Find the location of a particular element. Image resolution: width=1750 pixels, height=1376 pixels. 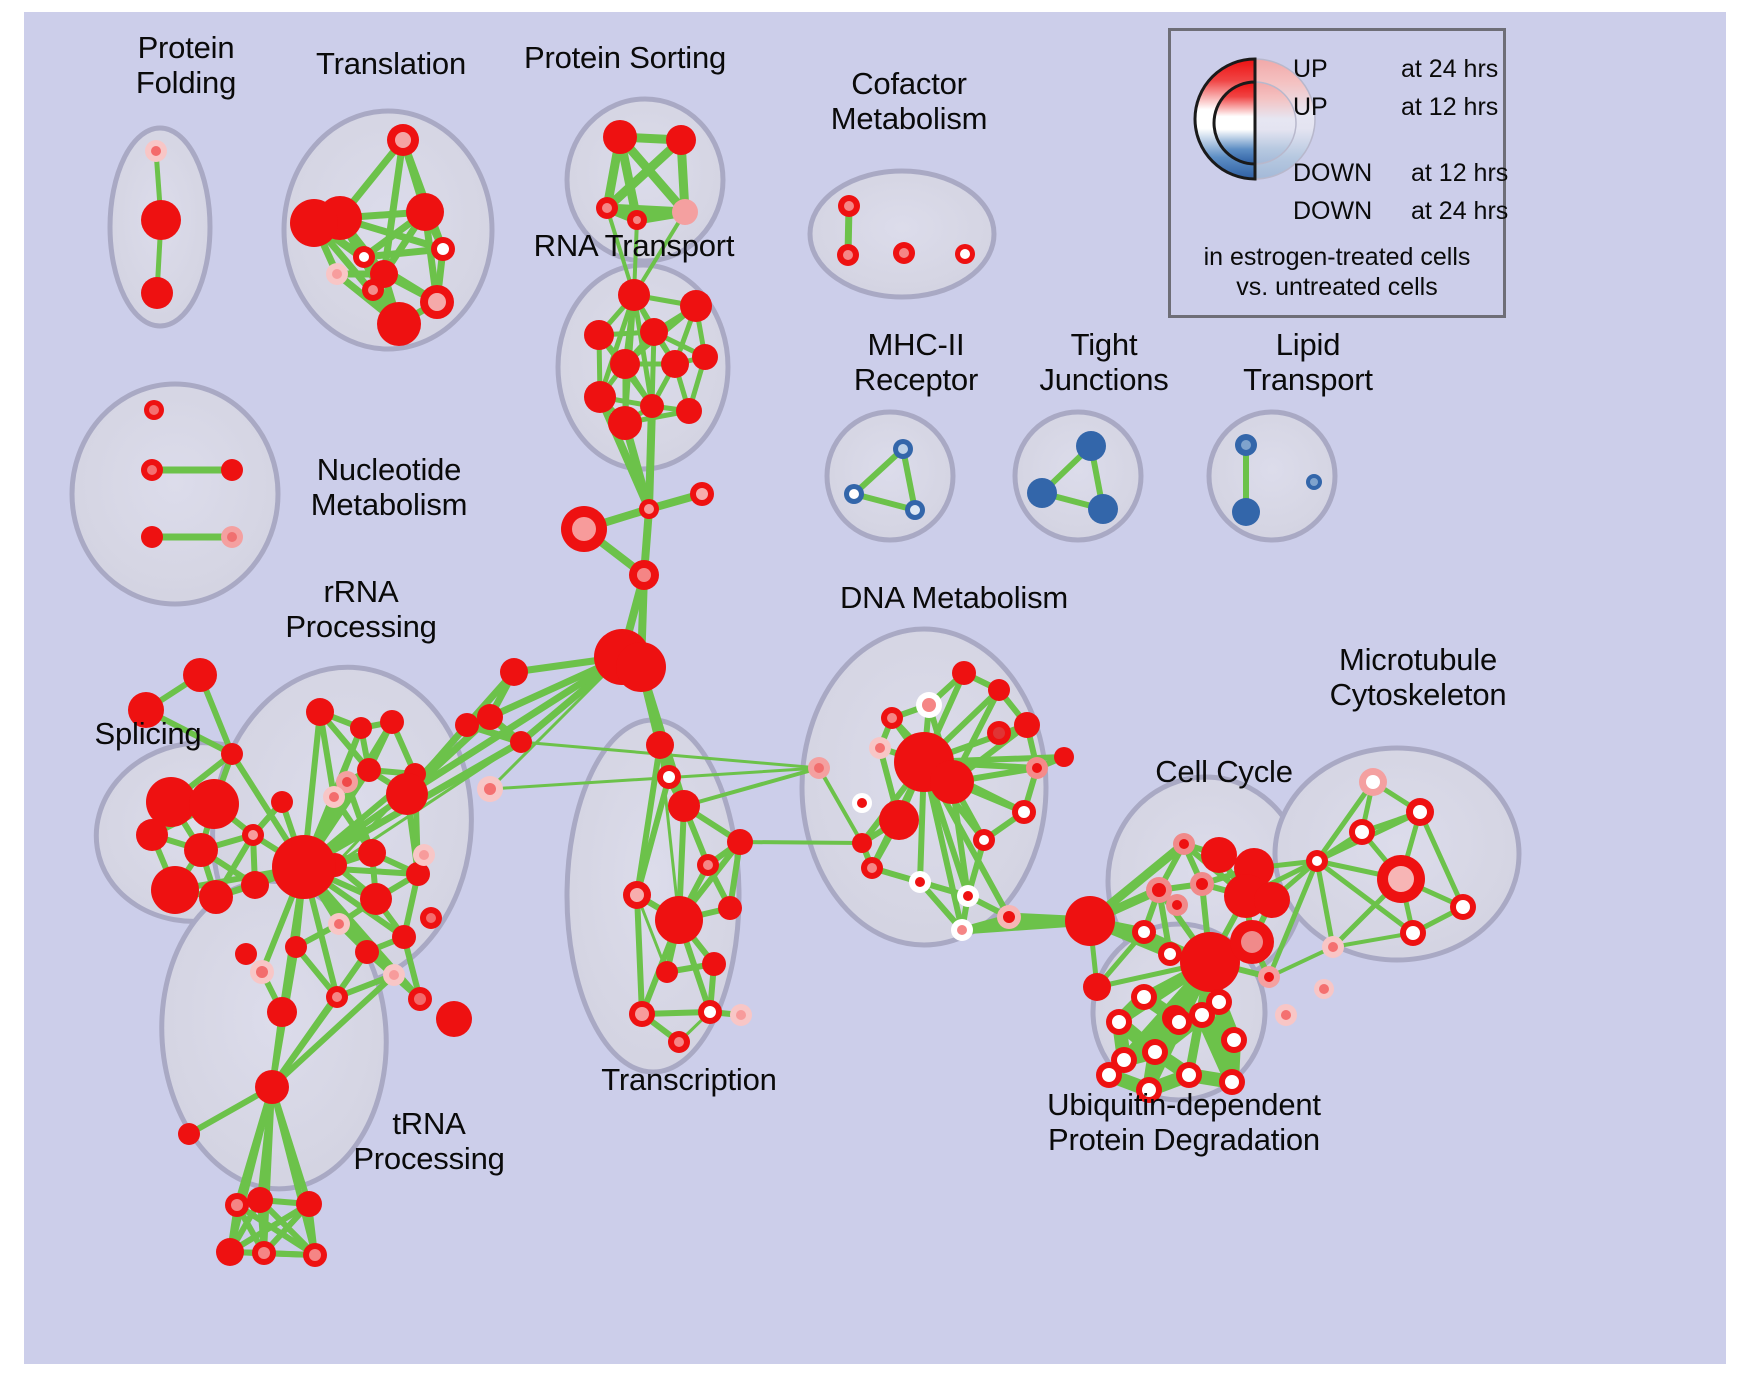

blob-protein-sorting is located at coordinates (645, 180).